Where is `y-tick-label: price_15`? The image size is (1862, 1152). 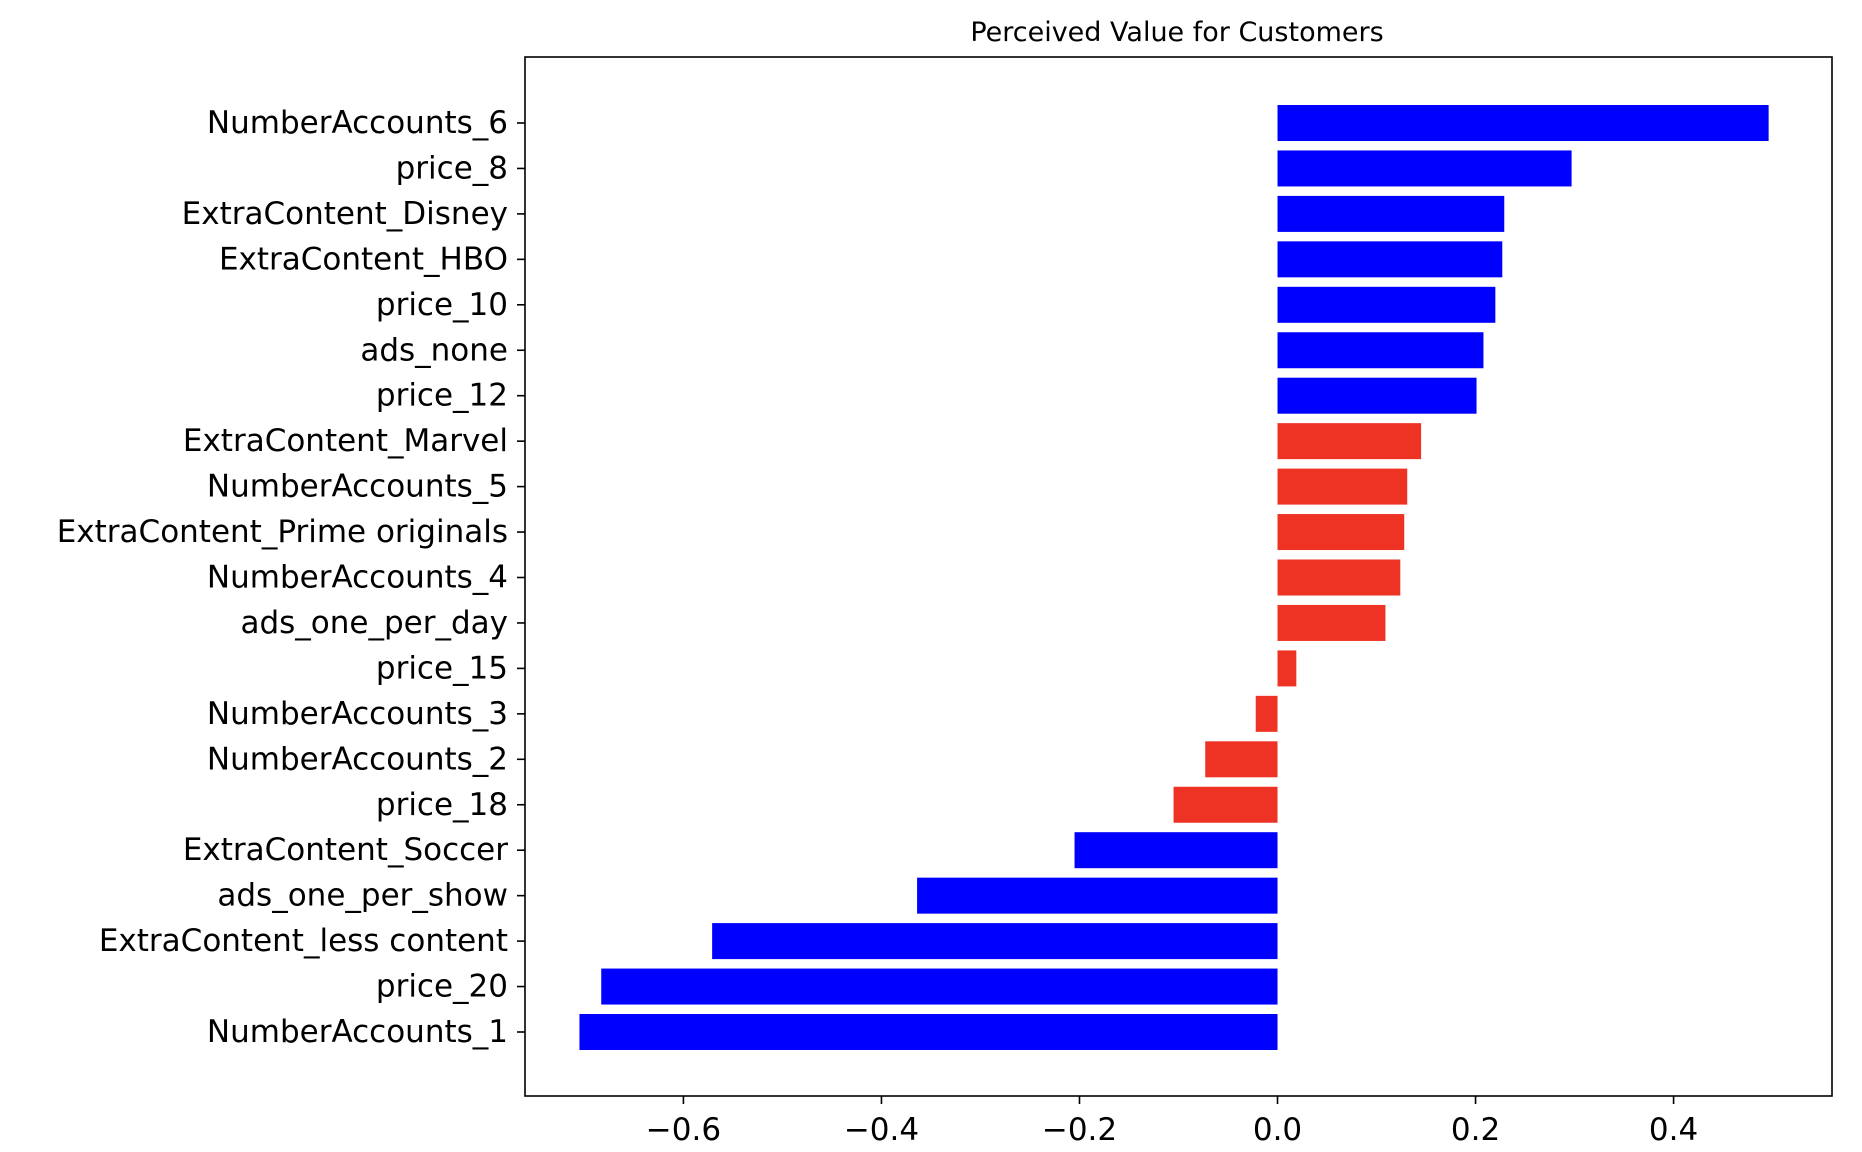 y-tick-label: price_15 is located at coordinates (442, 668).